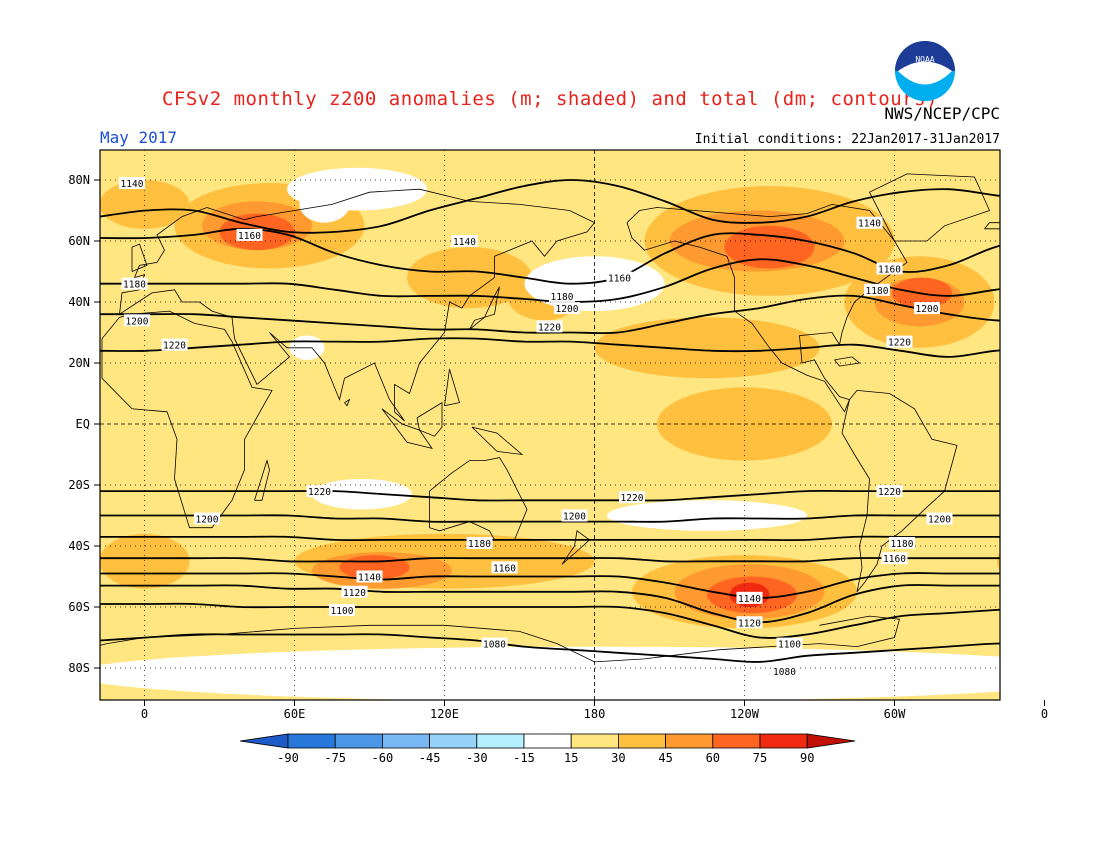  Describe the element at coordinates (288, 758) in the screenshot. I see `colorbar-label: -90` at that location.